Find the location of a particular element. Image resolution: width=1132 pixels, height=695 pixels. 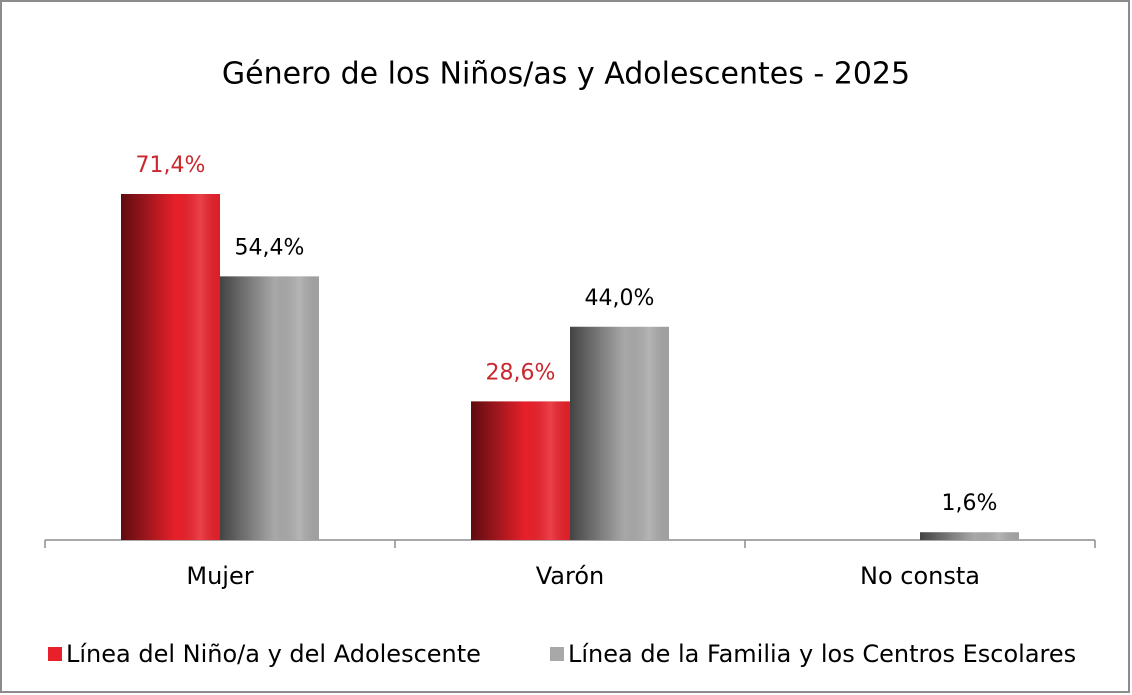

data-label: 44,0% is located at coordinates (620, 298).